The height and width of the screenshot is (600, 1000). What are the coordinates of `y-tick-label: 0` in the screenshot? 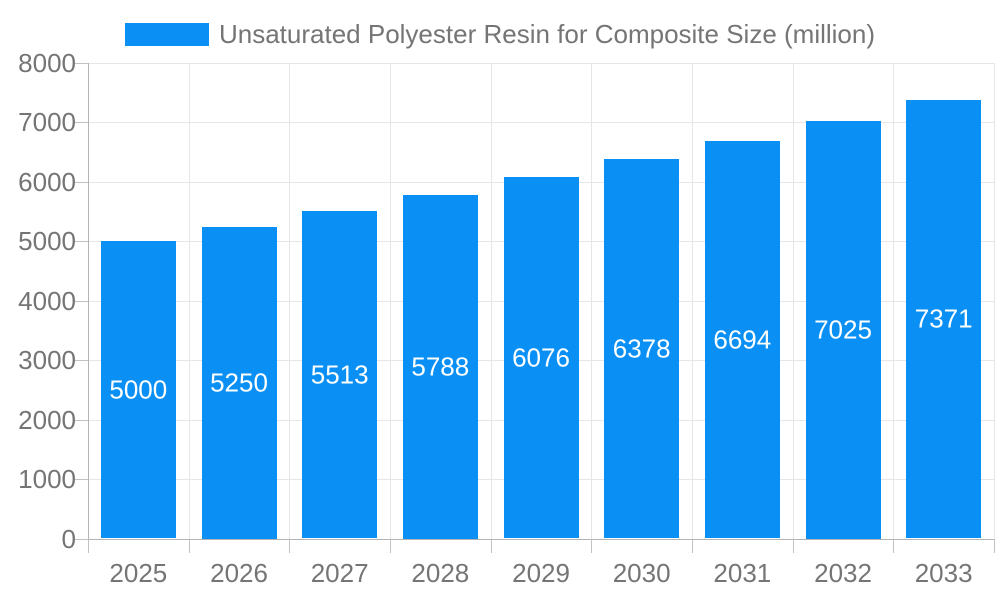 It's located at (68, 538).